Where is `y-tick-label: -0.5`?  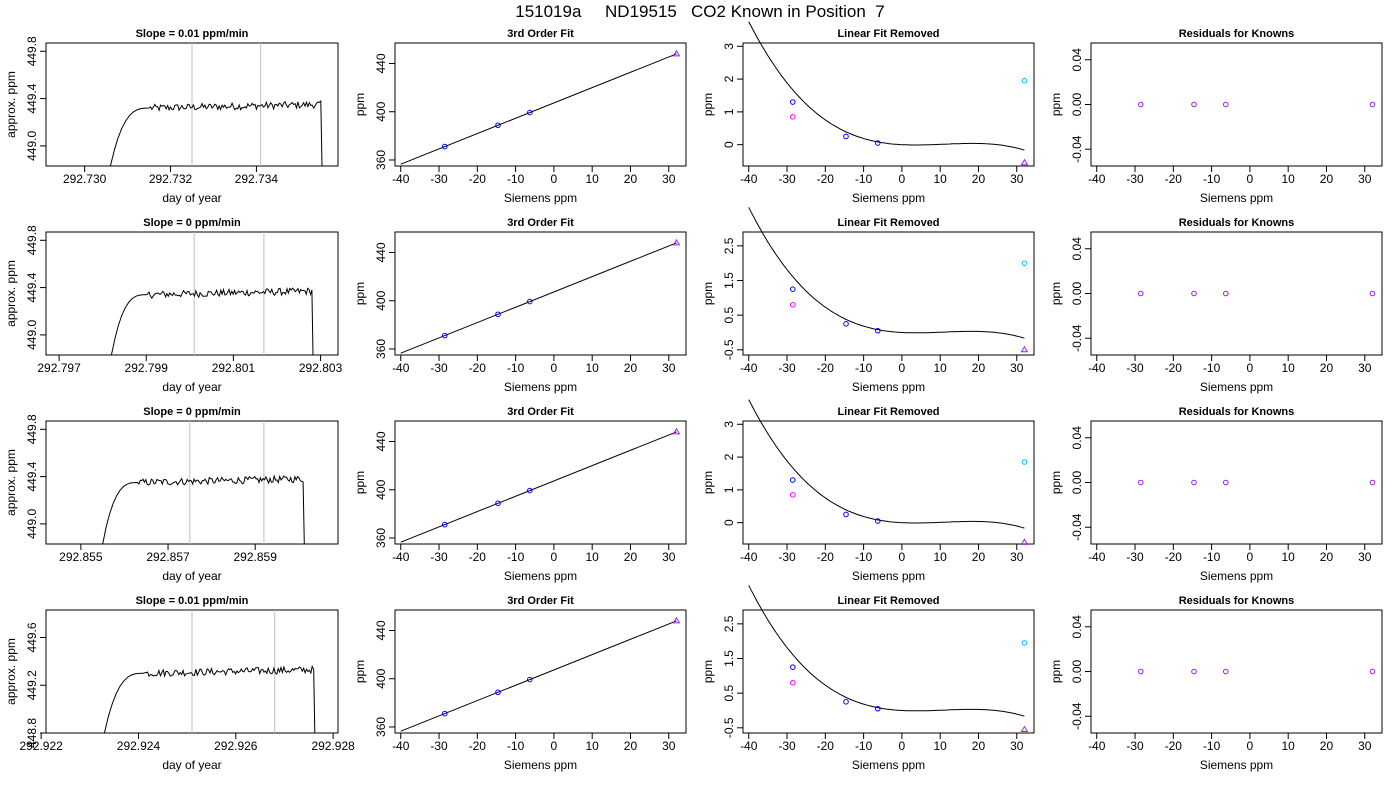
y-tick-label: -0.5 is located at coordinates (729, 727).